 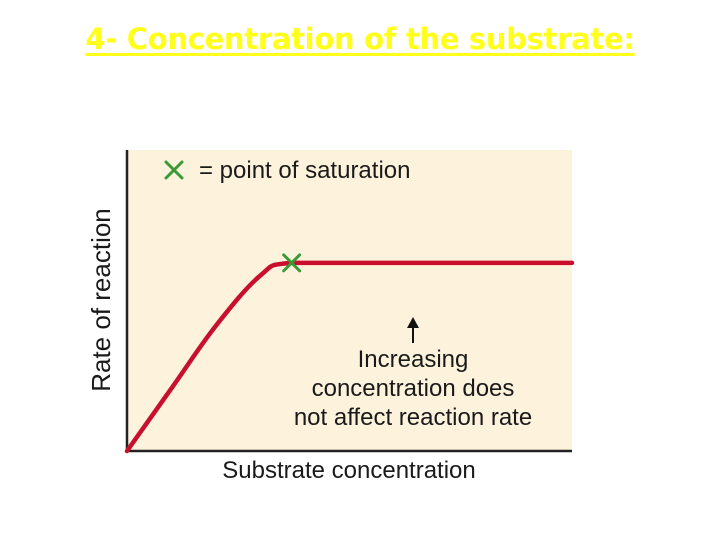 What do you see at coordinates (174, 170) in the screenshot?
I see `legend-x-icon` at bounding box center [174, 170].